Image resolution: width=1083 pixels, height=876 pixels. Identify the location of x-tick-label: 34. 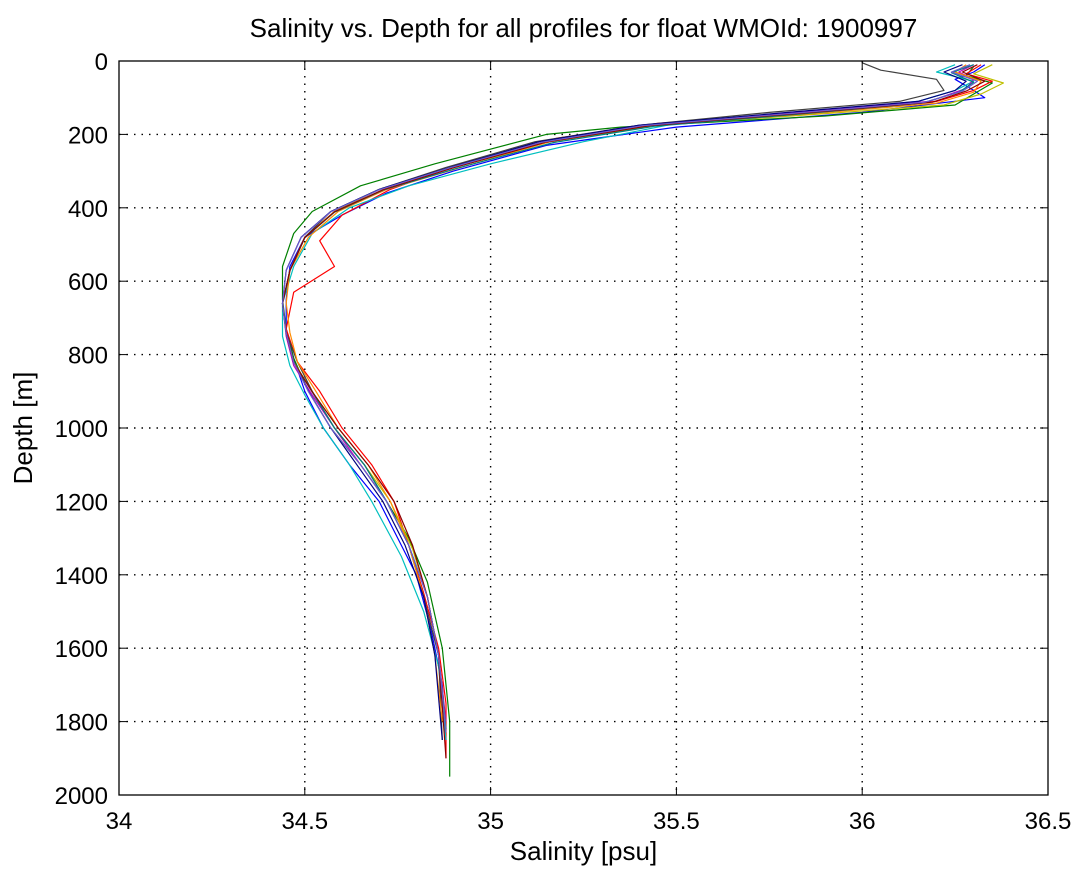
(119, 821).